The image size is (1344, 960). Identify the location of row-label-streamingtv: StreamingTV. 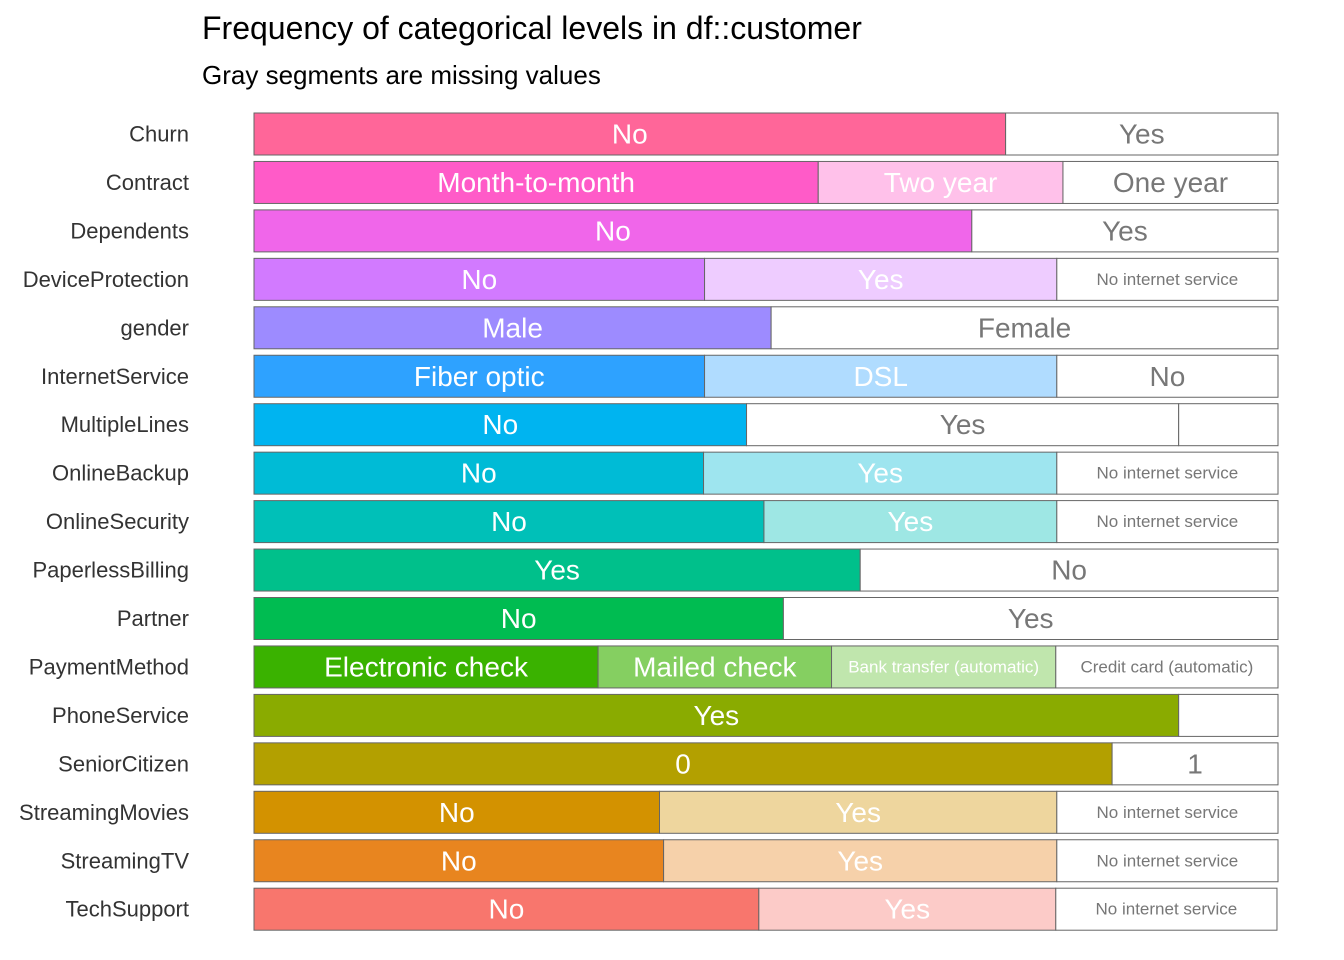
(125, 860).